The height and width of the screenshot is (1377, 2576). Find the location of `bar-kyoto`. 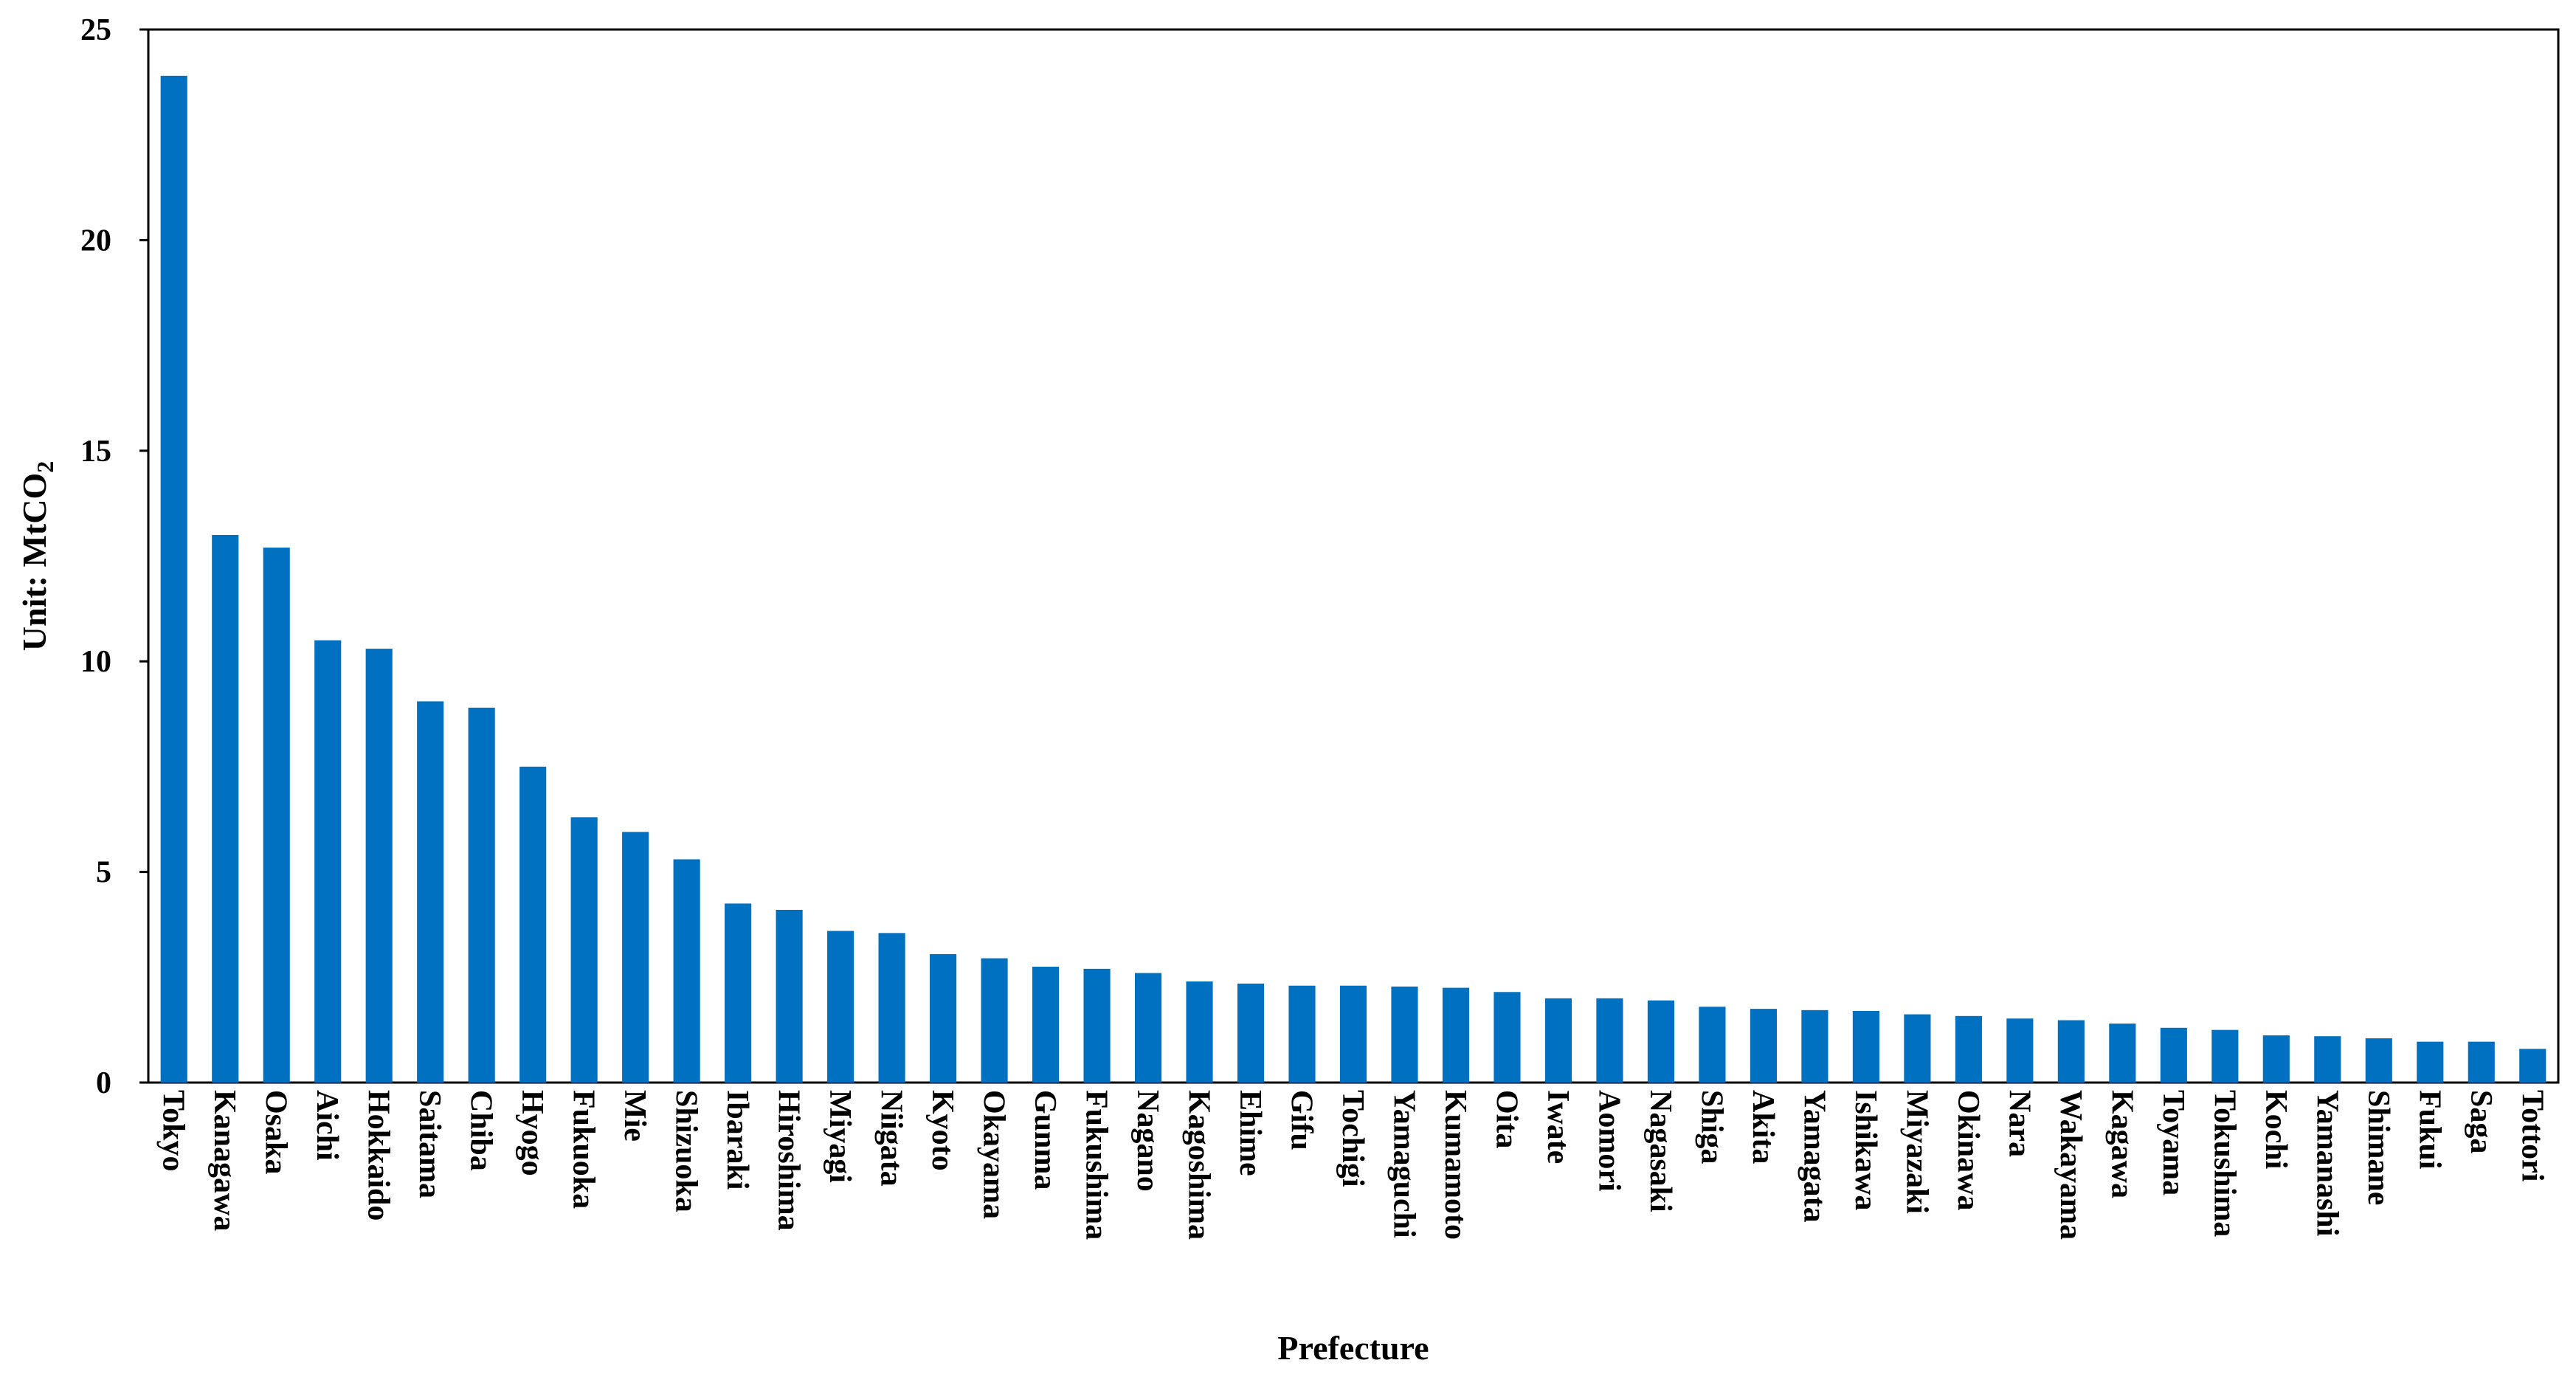

bar-kyoto is located at coordinates (943, 1018).